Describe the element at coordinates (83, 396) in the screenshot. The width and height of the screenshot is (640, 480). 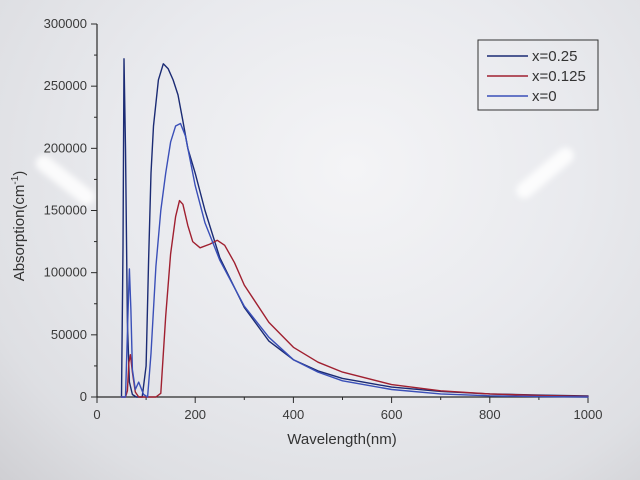
I see `y-tick-label: 0` at that location.